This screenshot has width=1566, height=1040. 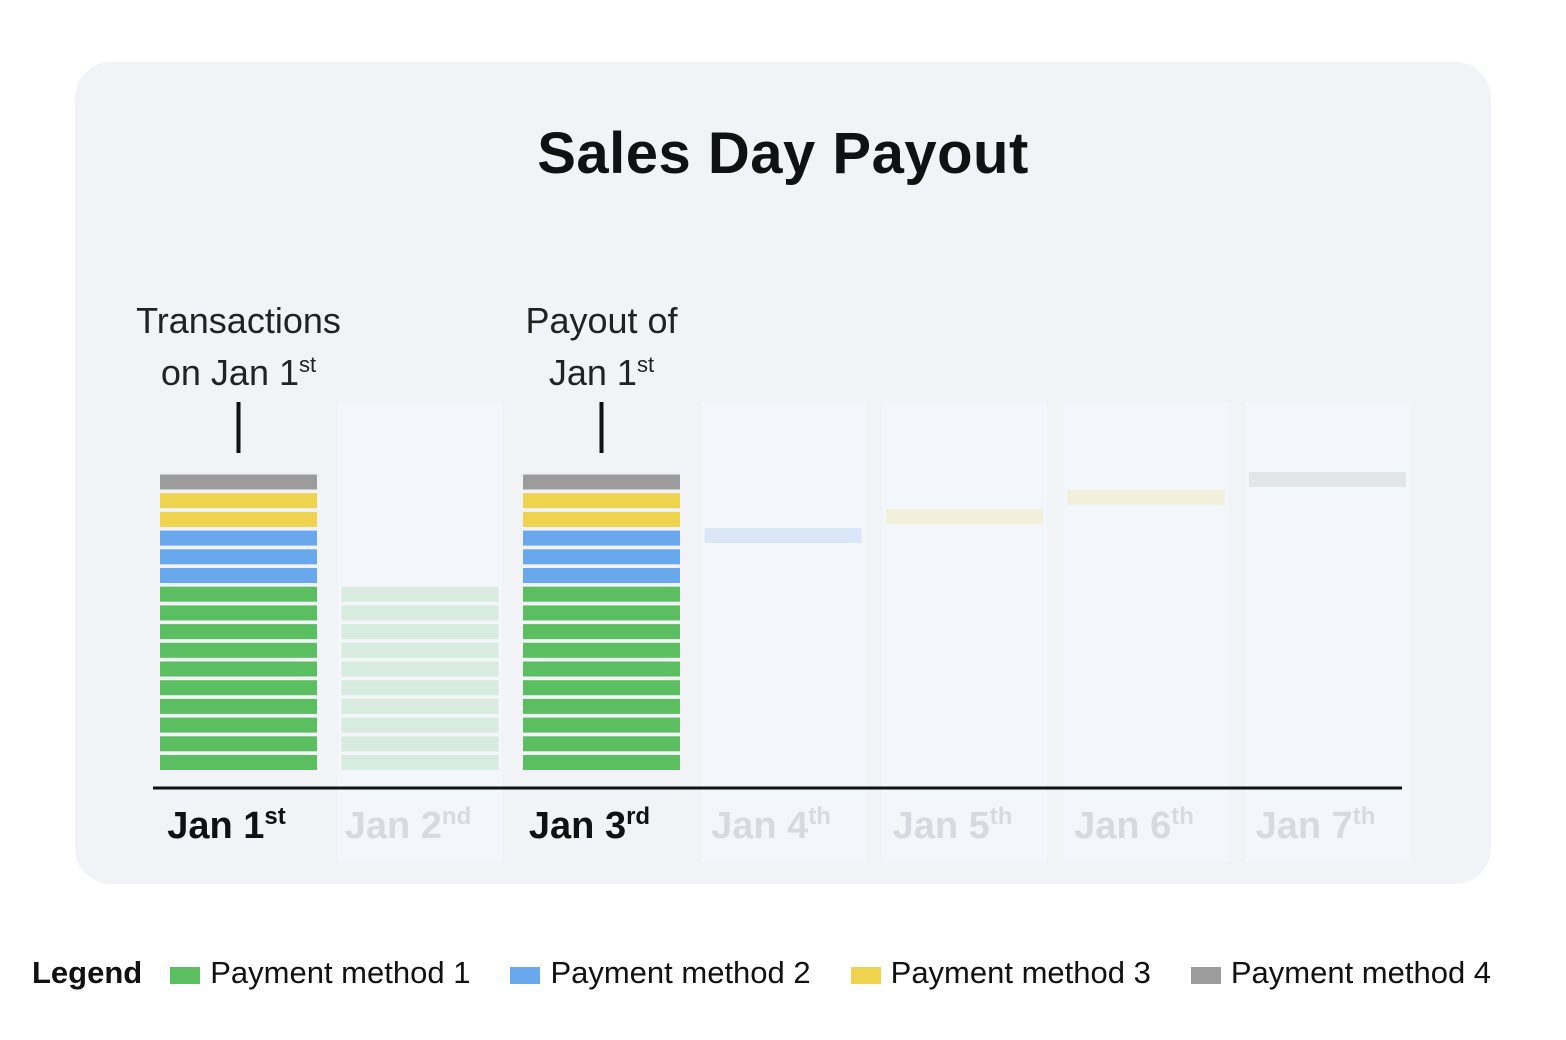 What do you see at coordinates (226, 825) in the screenshot?
I see `x-tick-label-jan-1: Jan 1st` at bounding box center [226, 825].